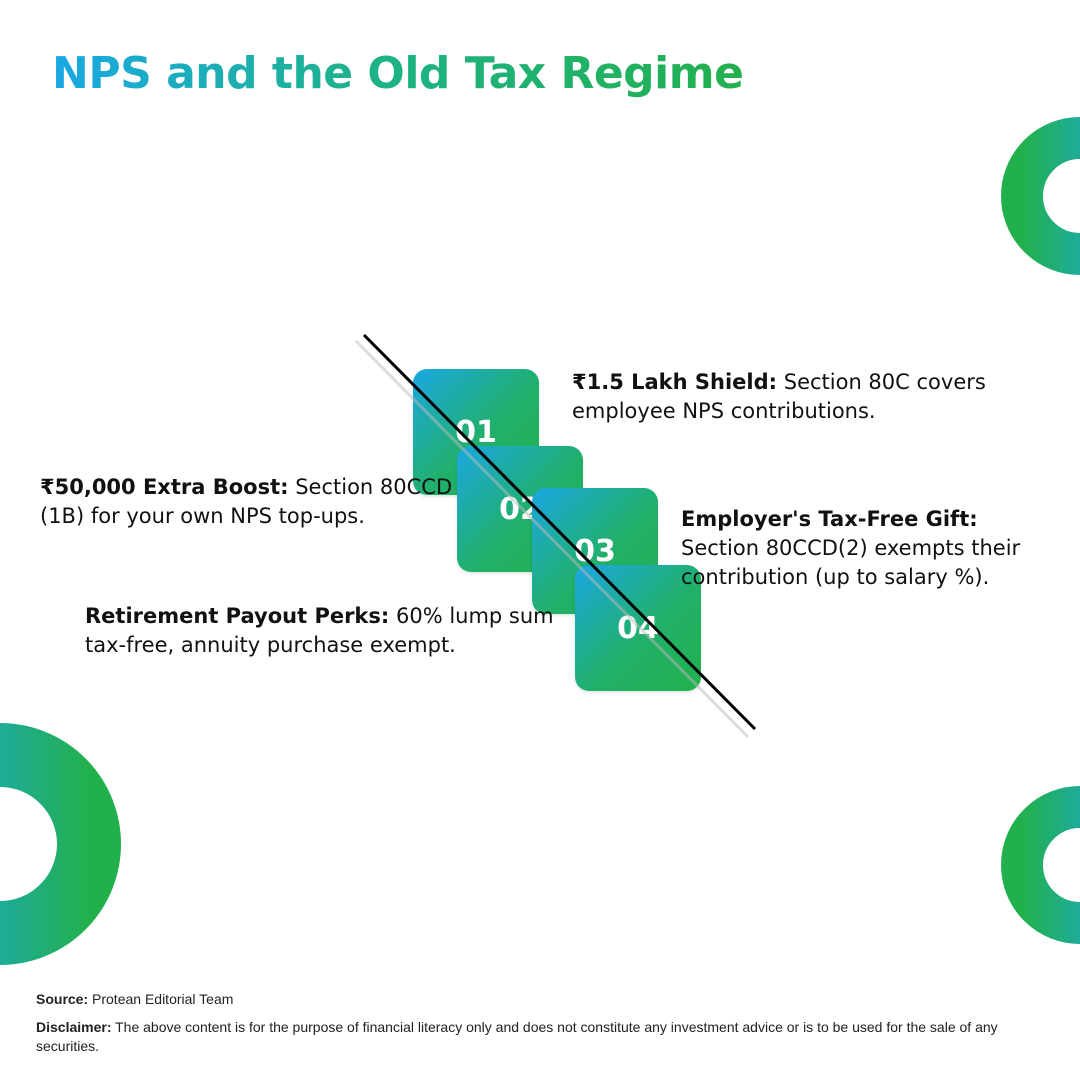 The width and height of the screenshot is (1080, 1080). Describe the element at coordinates (829, 519) in the screenshot. I see `step-03-heading: Employer's Tax-Free Gift:` at that location.